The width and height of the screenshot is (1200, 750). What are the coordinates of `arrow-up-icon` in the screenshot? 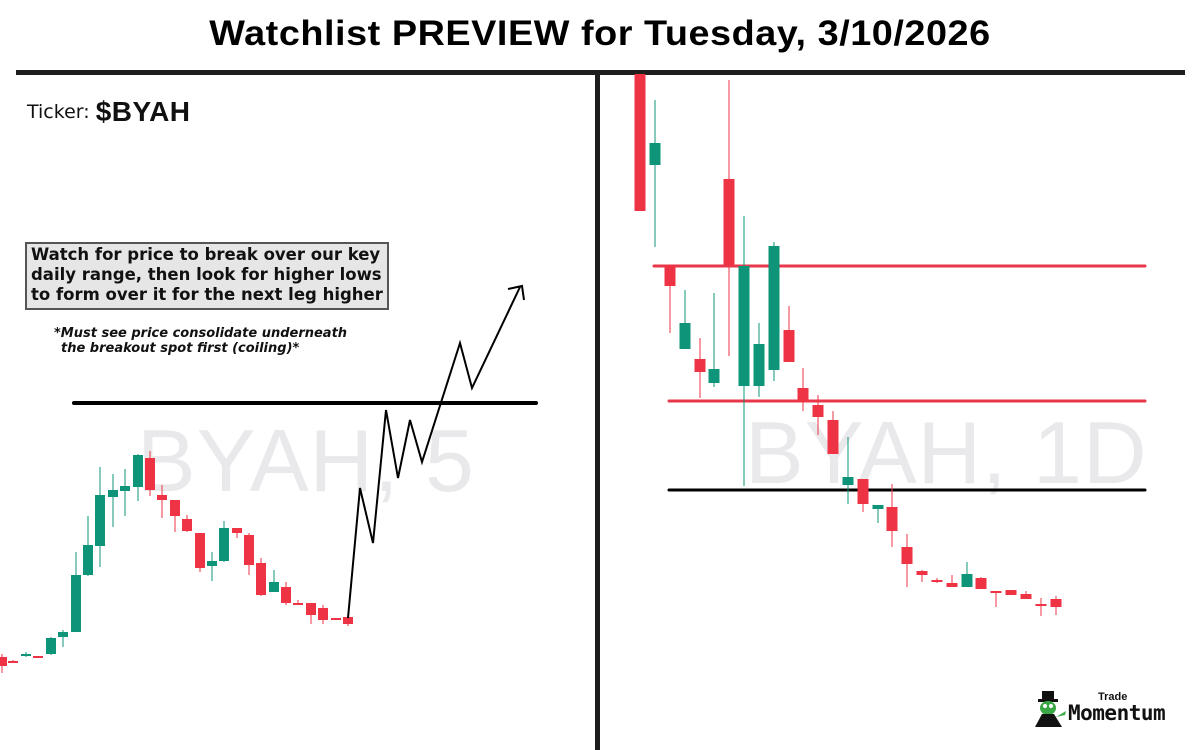 It's located at (516, 292).